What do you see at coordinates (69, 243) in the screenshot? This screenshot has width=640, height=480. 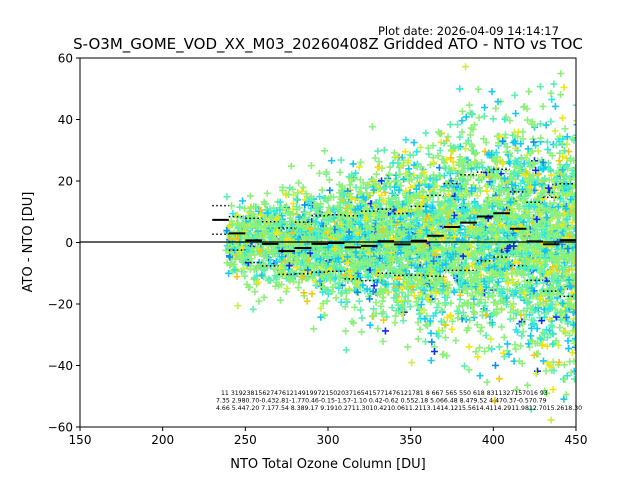 I see `y-tick-label: 0` at bounding box center [69, 243].